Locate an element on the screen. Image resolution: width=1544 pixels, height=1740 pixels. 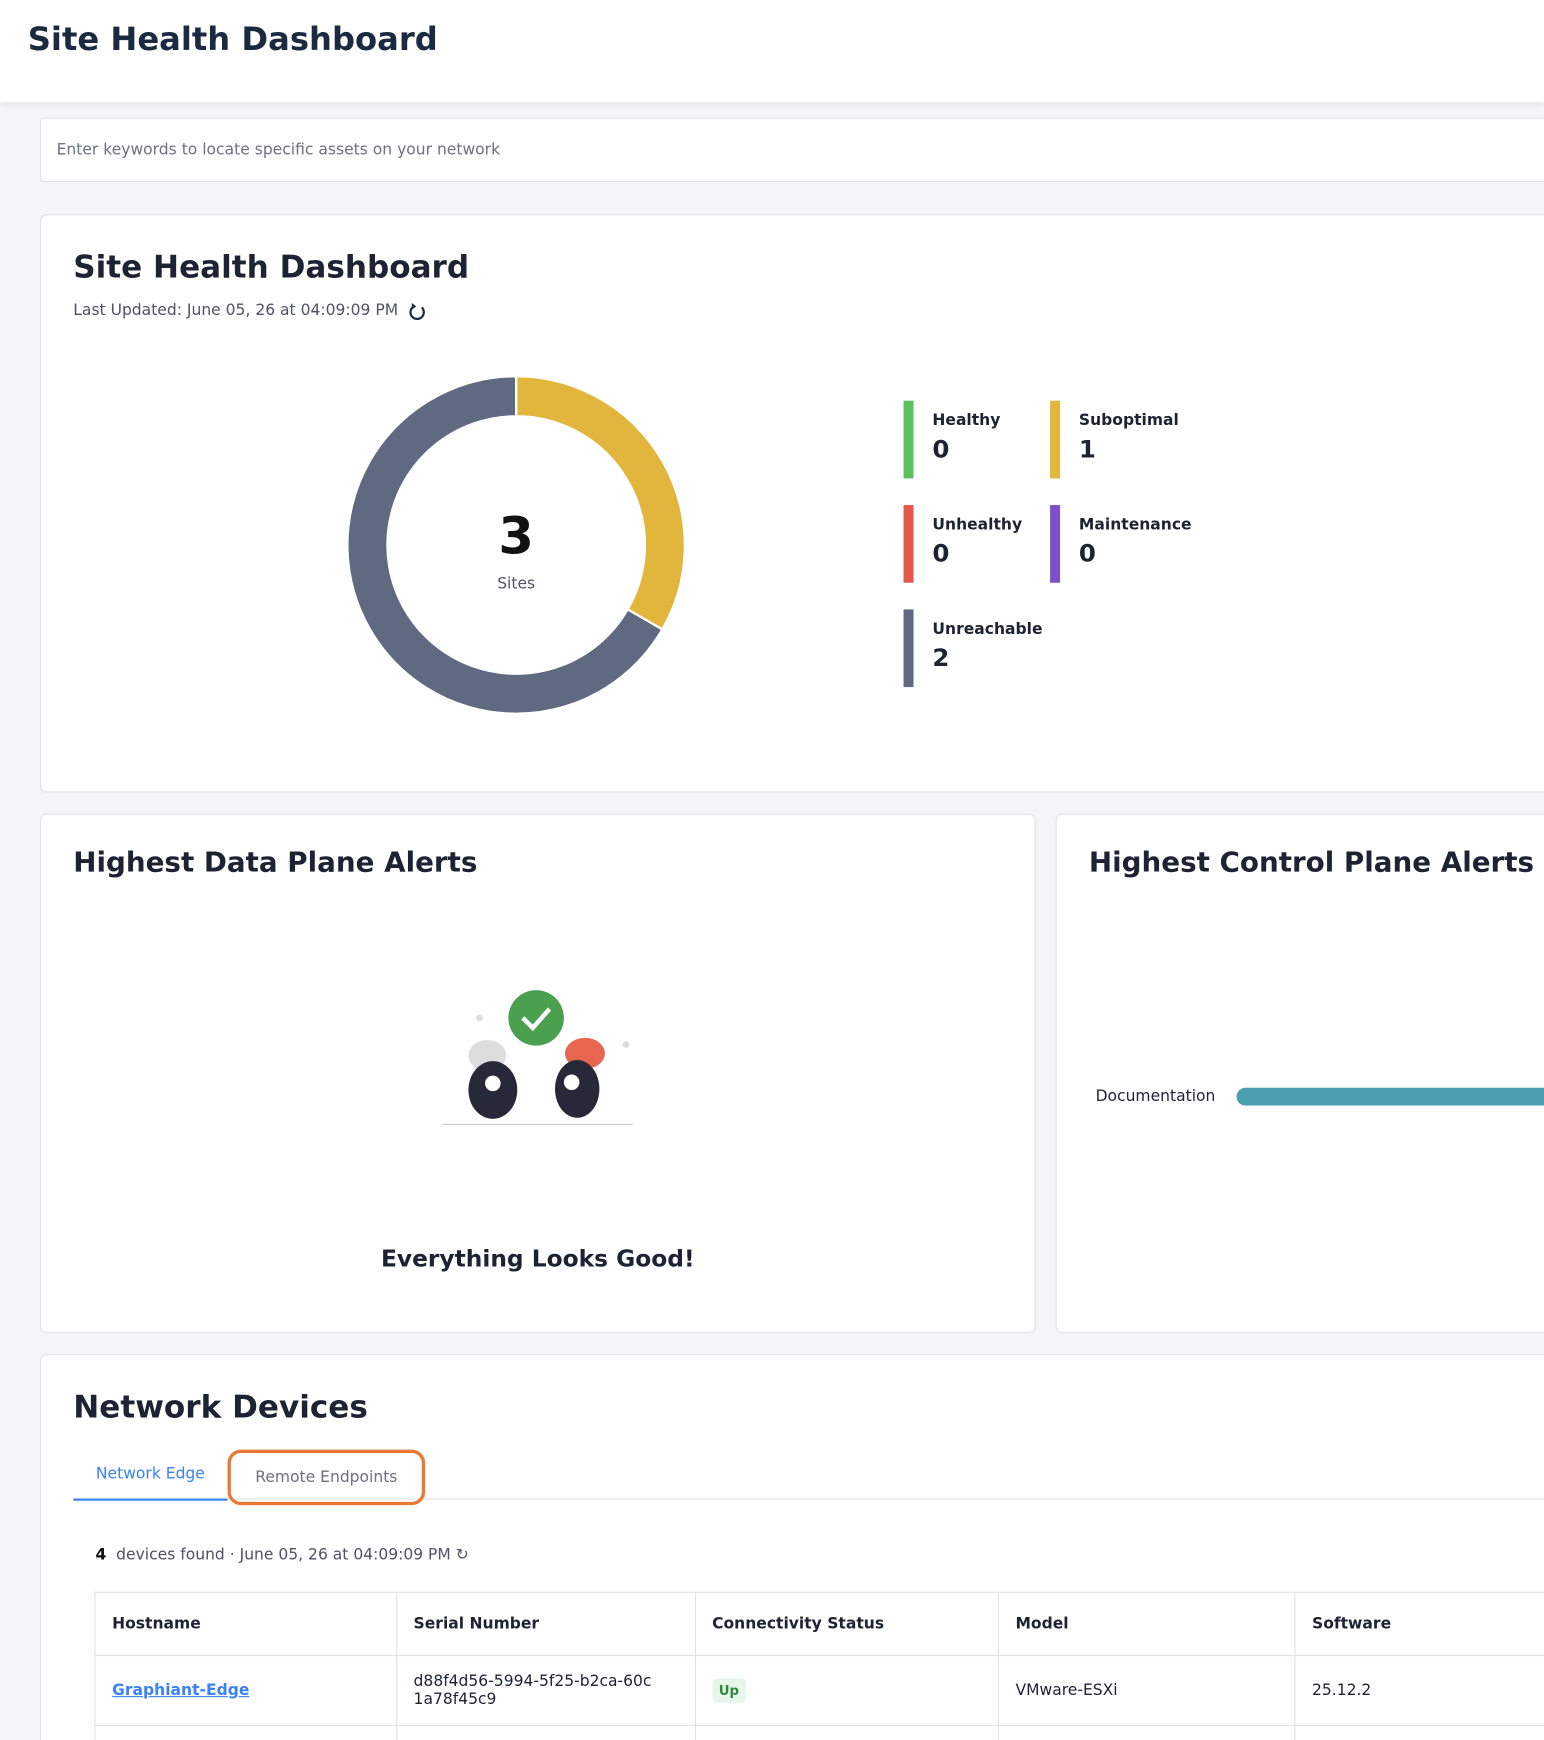
cell: Up is located at coordinates (846, 1691).